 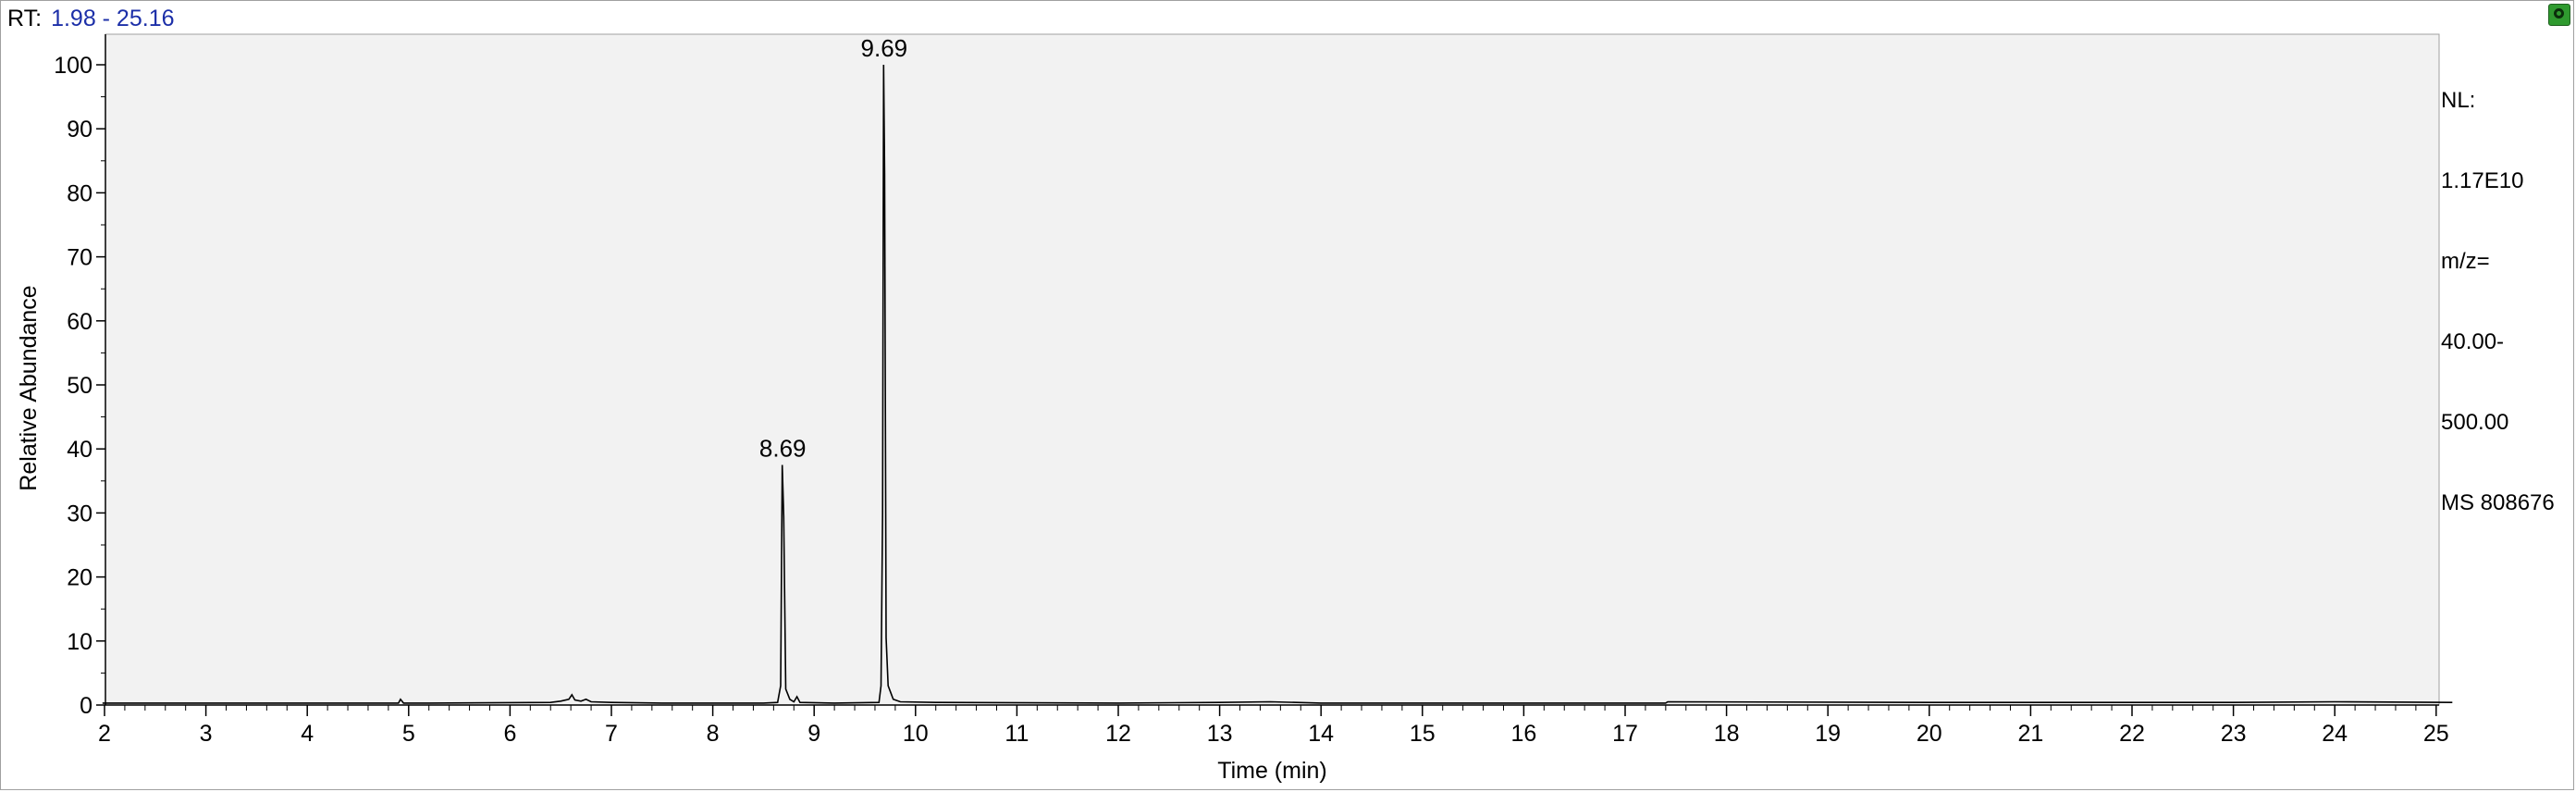 What do you see at coordinates (25, 18) in the screenshot?
I see `rt-label: RT:` at bounding box center [25, 18].